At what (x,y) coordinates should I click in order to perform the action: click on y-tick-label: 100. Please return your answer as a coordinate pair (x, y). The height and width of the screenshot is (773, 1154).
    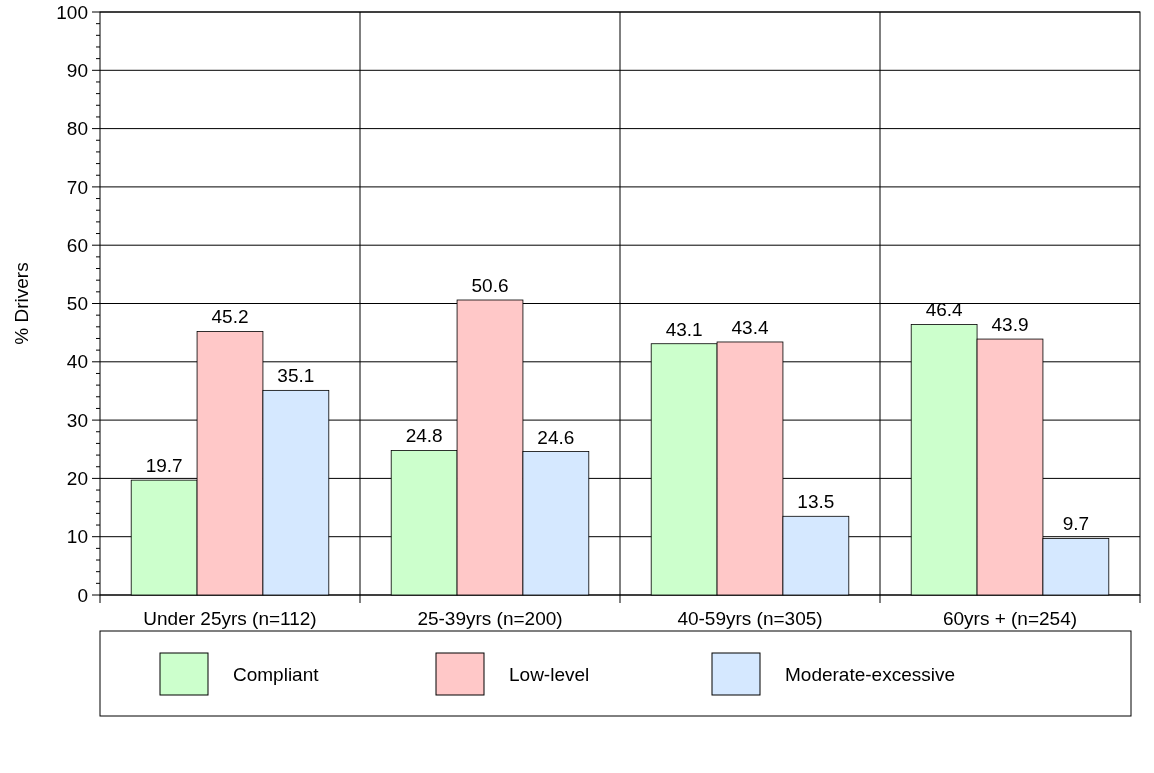
    Looking at the image, I should click on (72, 12).